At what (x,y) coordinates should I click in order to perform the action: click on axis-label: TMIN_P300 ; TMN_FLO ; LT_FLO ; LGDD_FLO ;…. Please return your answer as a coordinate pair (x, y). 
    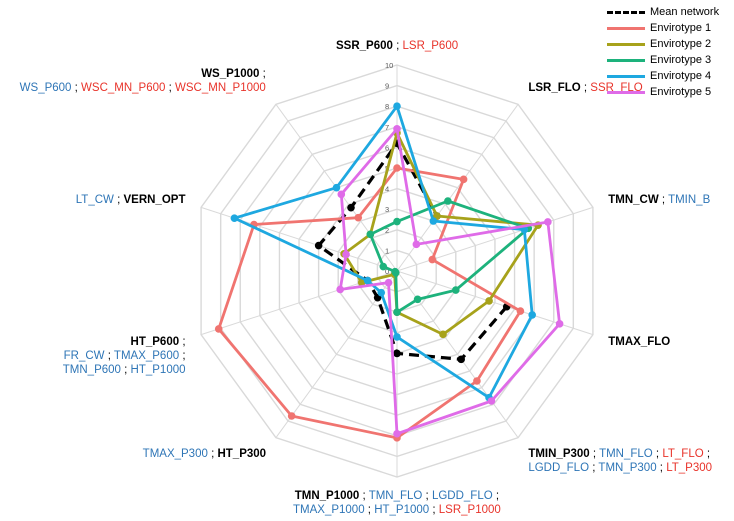
    Looking at the image, I should click on (620, 461).